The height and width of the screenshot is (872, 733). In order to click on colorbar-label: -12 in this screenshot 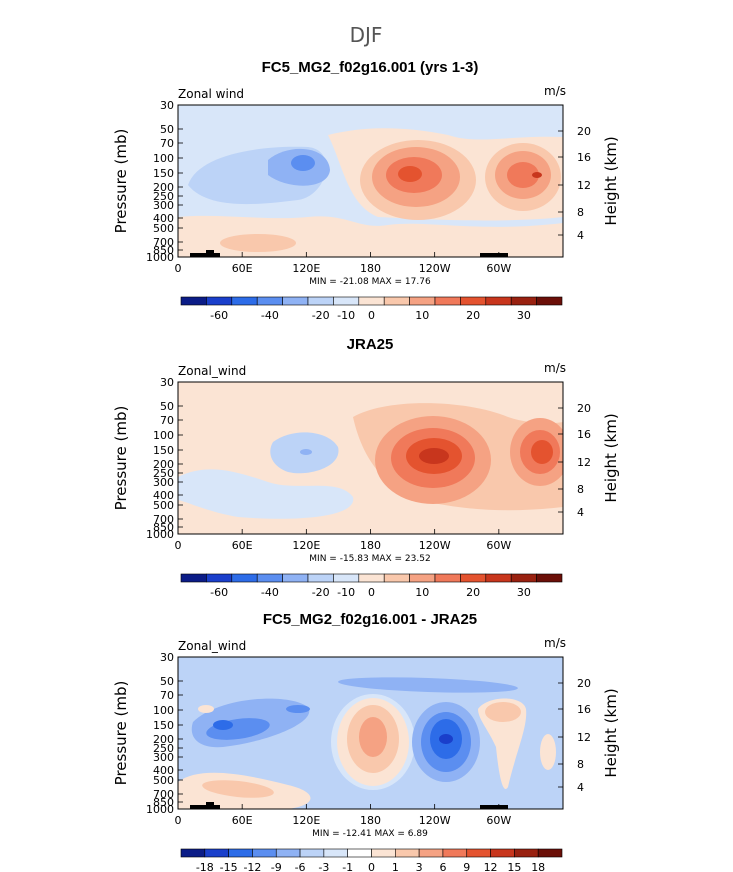, I will do `click(252, 866)`.